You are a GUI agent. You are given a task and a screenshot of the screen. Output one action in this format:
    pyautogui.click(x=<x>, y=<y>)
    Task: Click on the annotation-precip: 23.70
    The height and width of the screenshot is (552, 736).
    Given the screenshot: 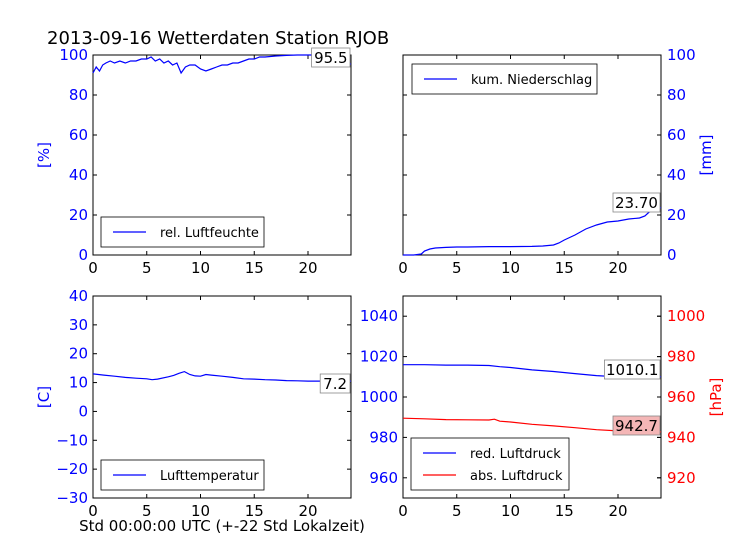 What is the action you would take?
    pyautogui.click(x=636, y=203)
    